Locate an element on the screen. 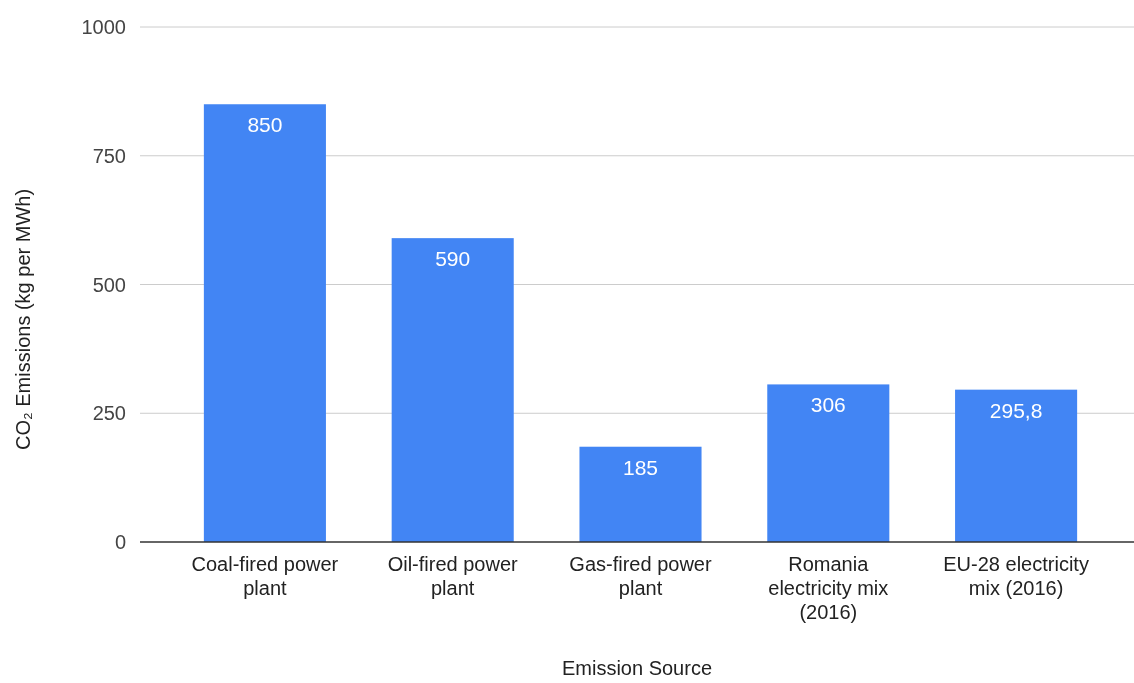  data-label: 590 is located at coordinates (453, 259).